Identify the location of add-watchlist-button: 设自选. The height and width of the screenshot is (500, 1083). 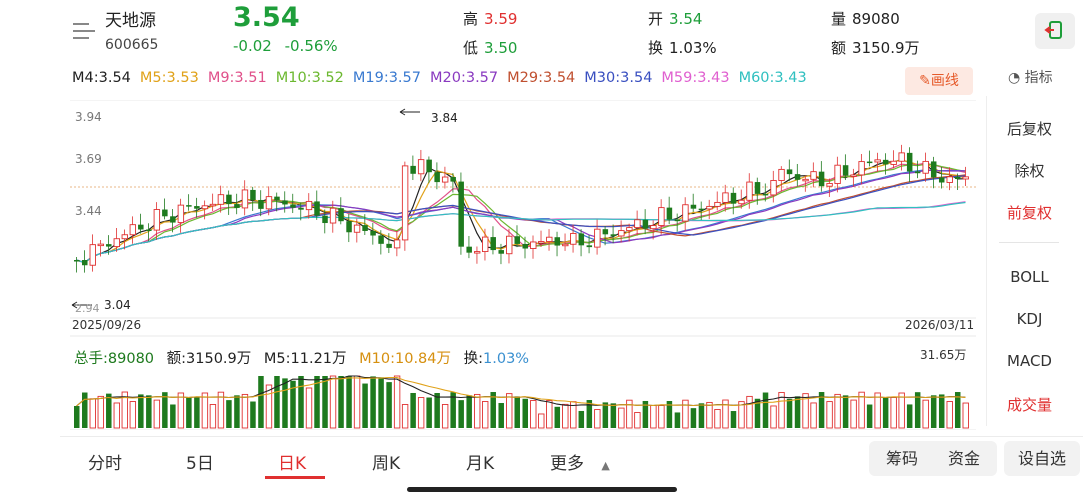
(1042, 458).